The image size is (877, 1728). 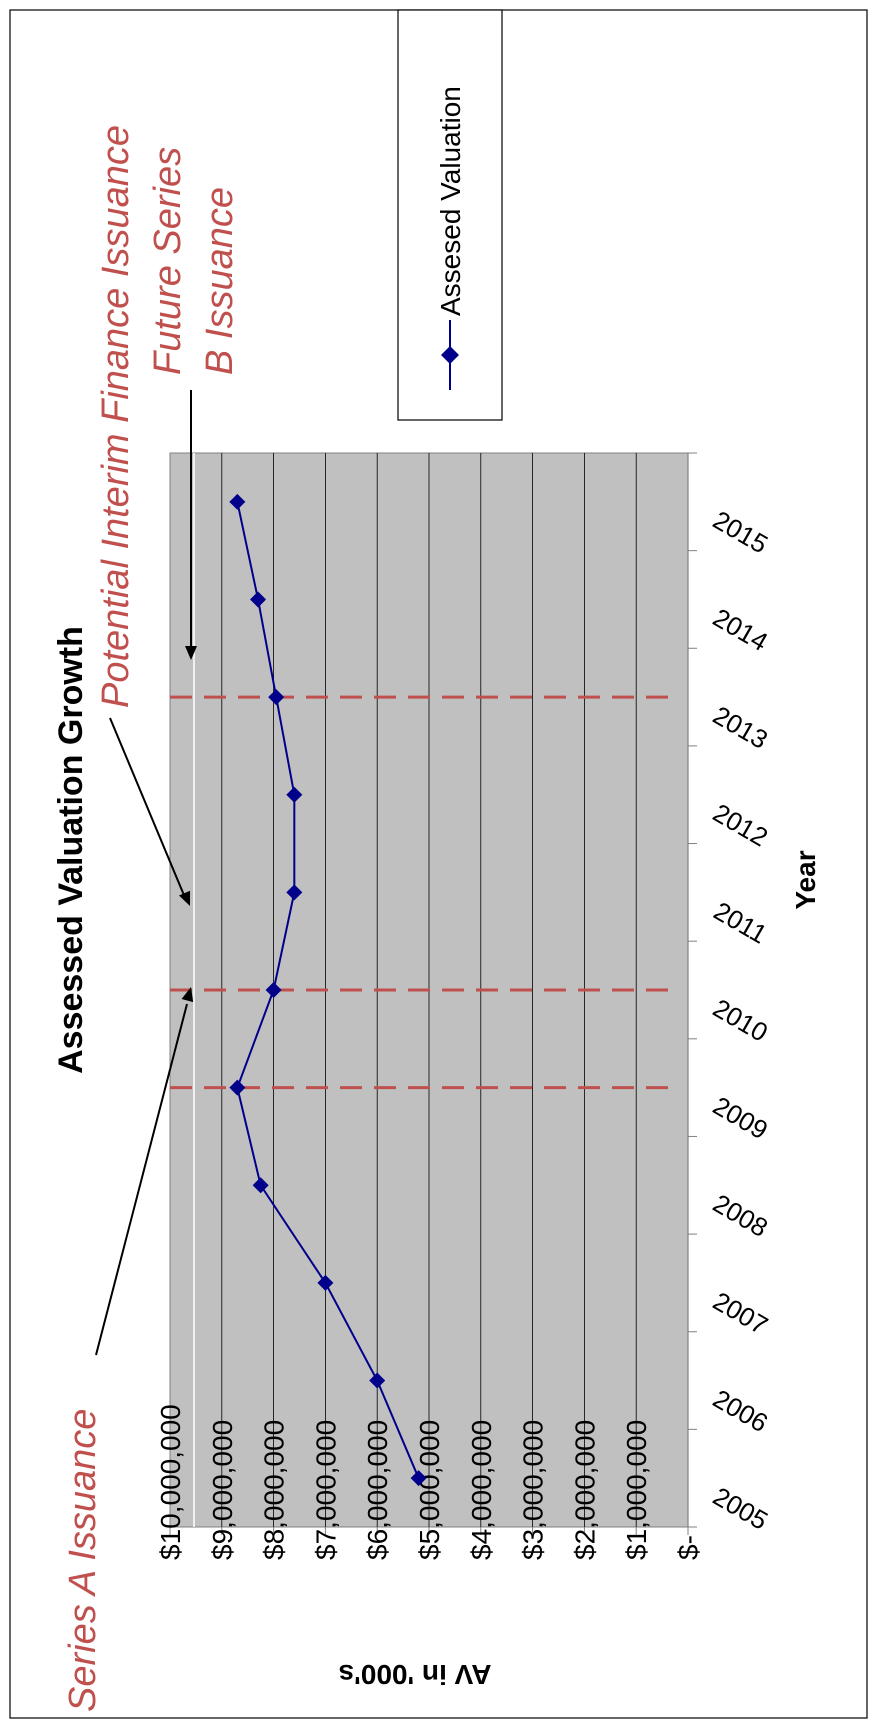 What do you see at coordinates (450, 355) in the screenshot?
I see `legend-marker` at bounding box center [450, 355].